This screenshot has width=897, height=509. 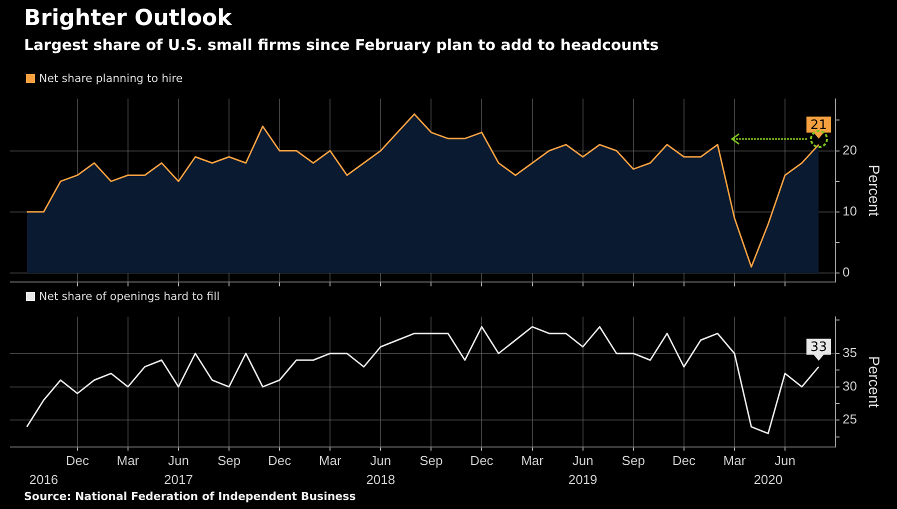 What do you see at coordinates (43, 479) in the screenshot?
I see `x2-tick-label: 2016` at bounding box center [43, 479].